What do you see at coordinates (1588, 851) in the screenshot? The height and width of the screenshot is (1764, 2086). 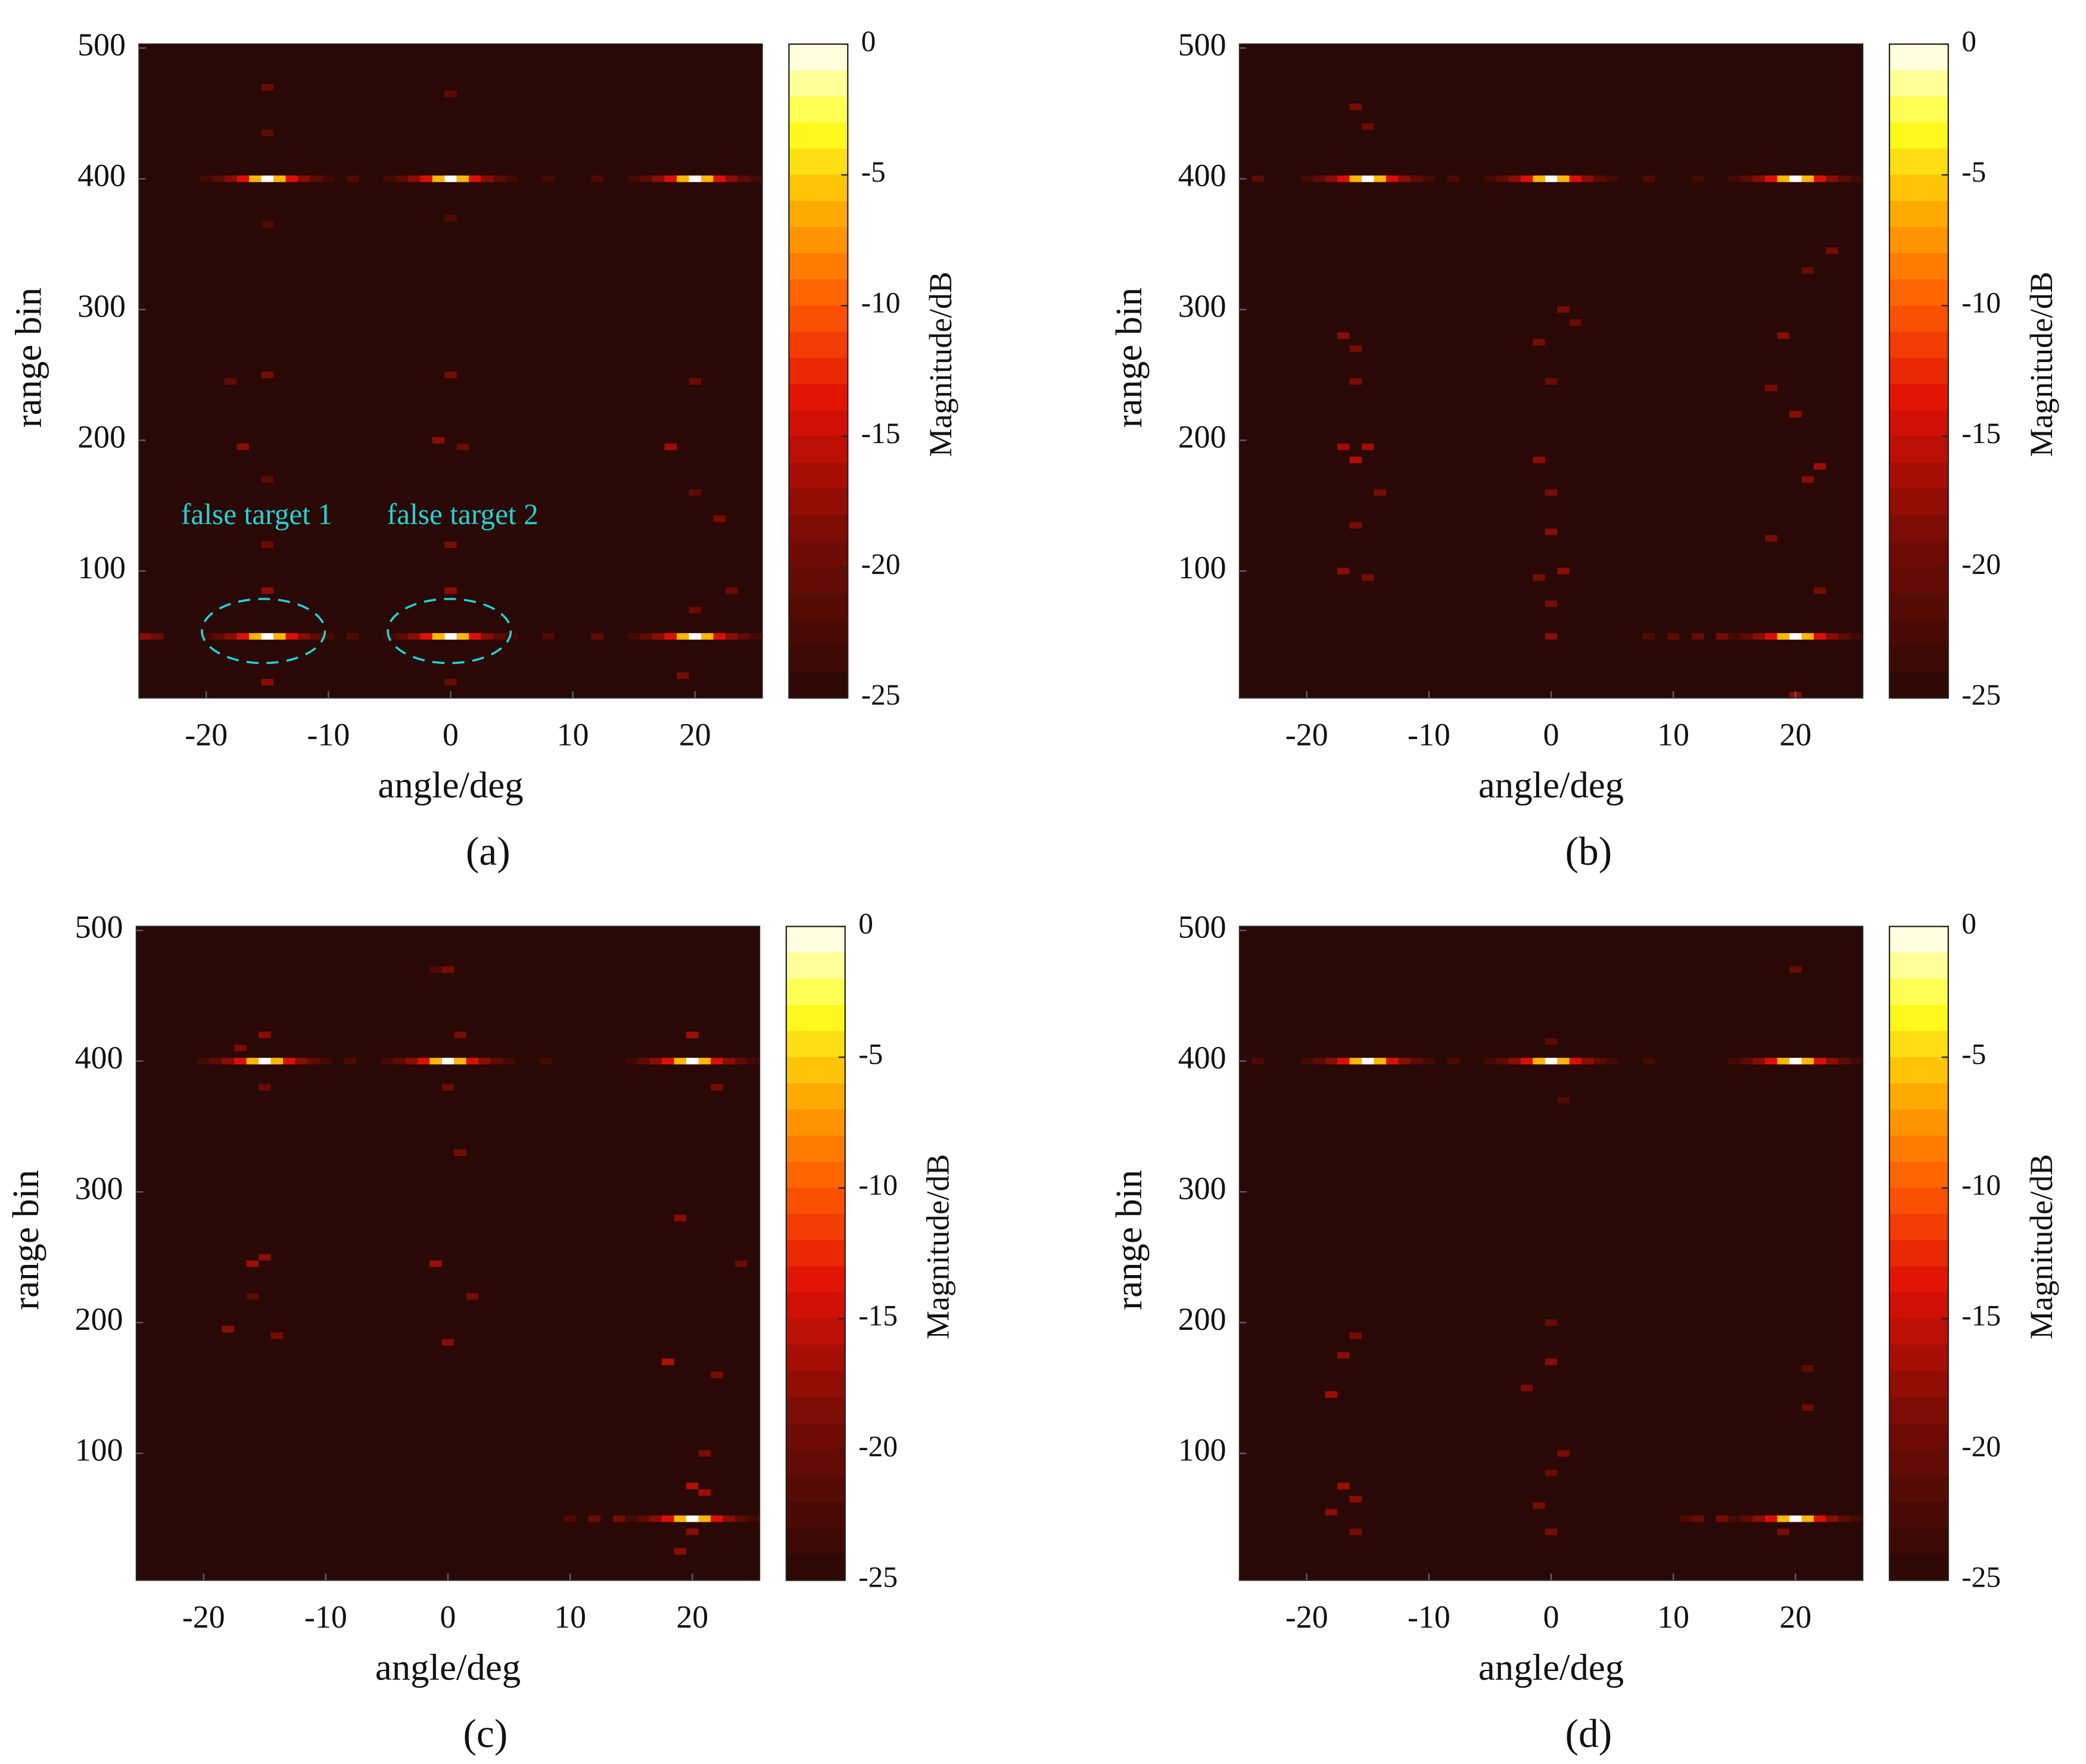 I see `panel-label: (b)` at bounding box center [1588, 851].